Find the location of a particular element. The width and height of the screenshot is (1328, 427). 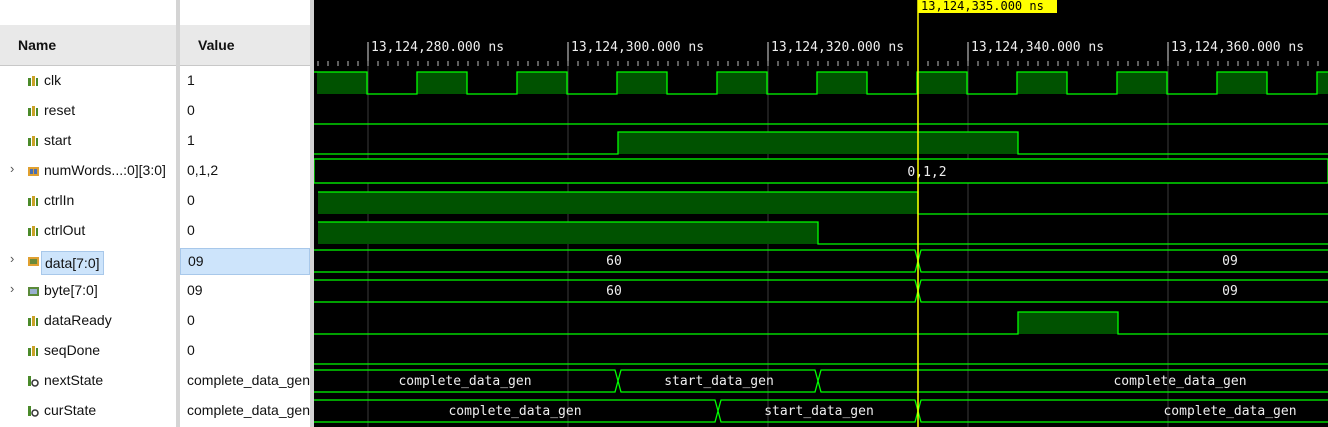

signal-row-5: ctrlOut is located at coordinates (88, 231).